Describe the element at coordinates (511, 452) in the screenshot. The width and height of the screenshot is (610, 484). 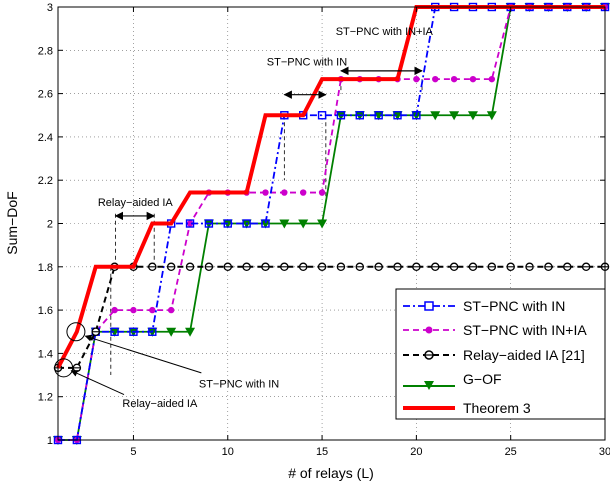
I see `x-tick-label: 25` at that location.